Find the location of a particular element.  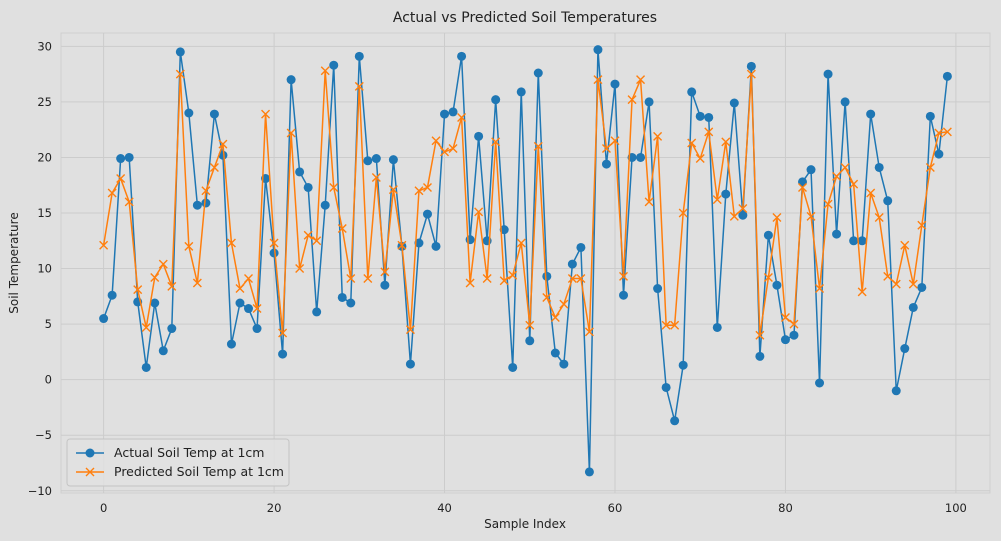

y-tick-label: 30 is located at coordinates (44, 46).